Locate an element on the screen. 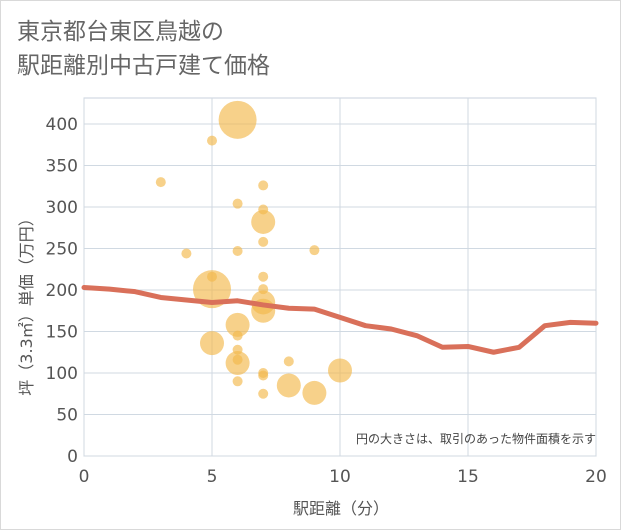 The height and width of the screenshot is (530, 621). x-tick-label: 15 is located at coordinates (468, 477).